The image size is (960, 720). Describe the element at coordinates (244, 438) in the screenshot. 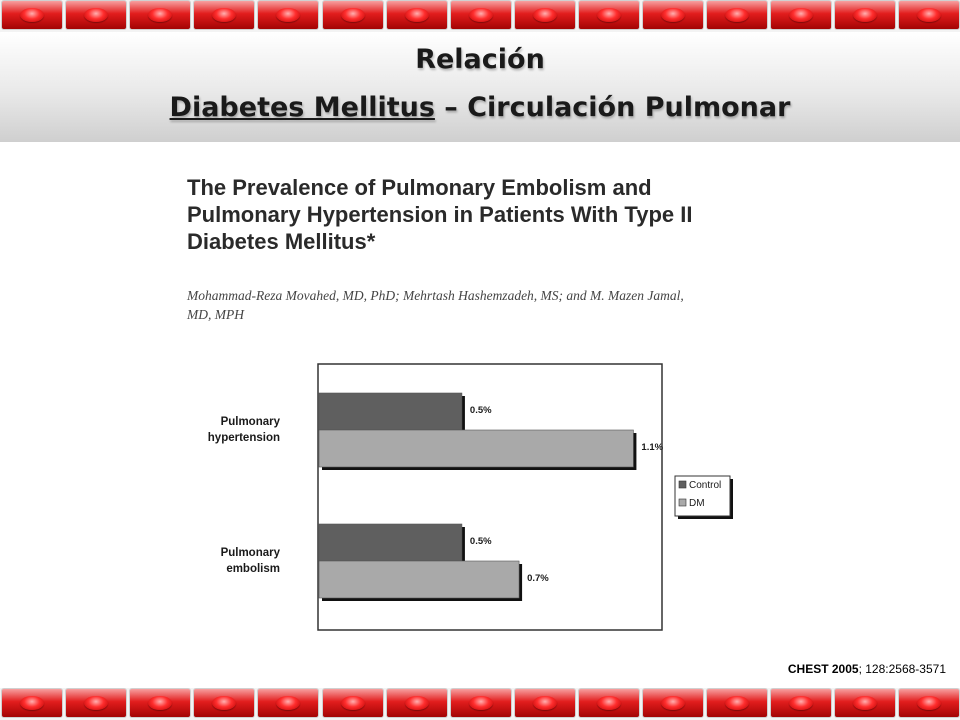

I see `category-label: hypertension` at that location.